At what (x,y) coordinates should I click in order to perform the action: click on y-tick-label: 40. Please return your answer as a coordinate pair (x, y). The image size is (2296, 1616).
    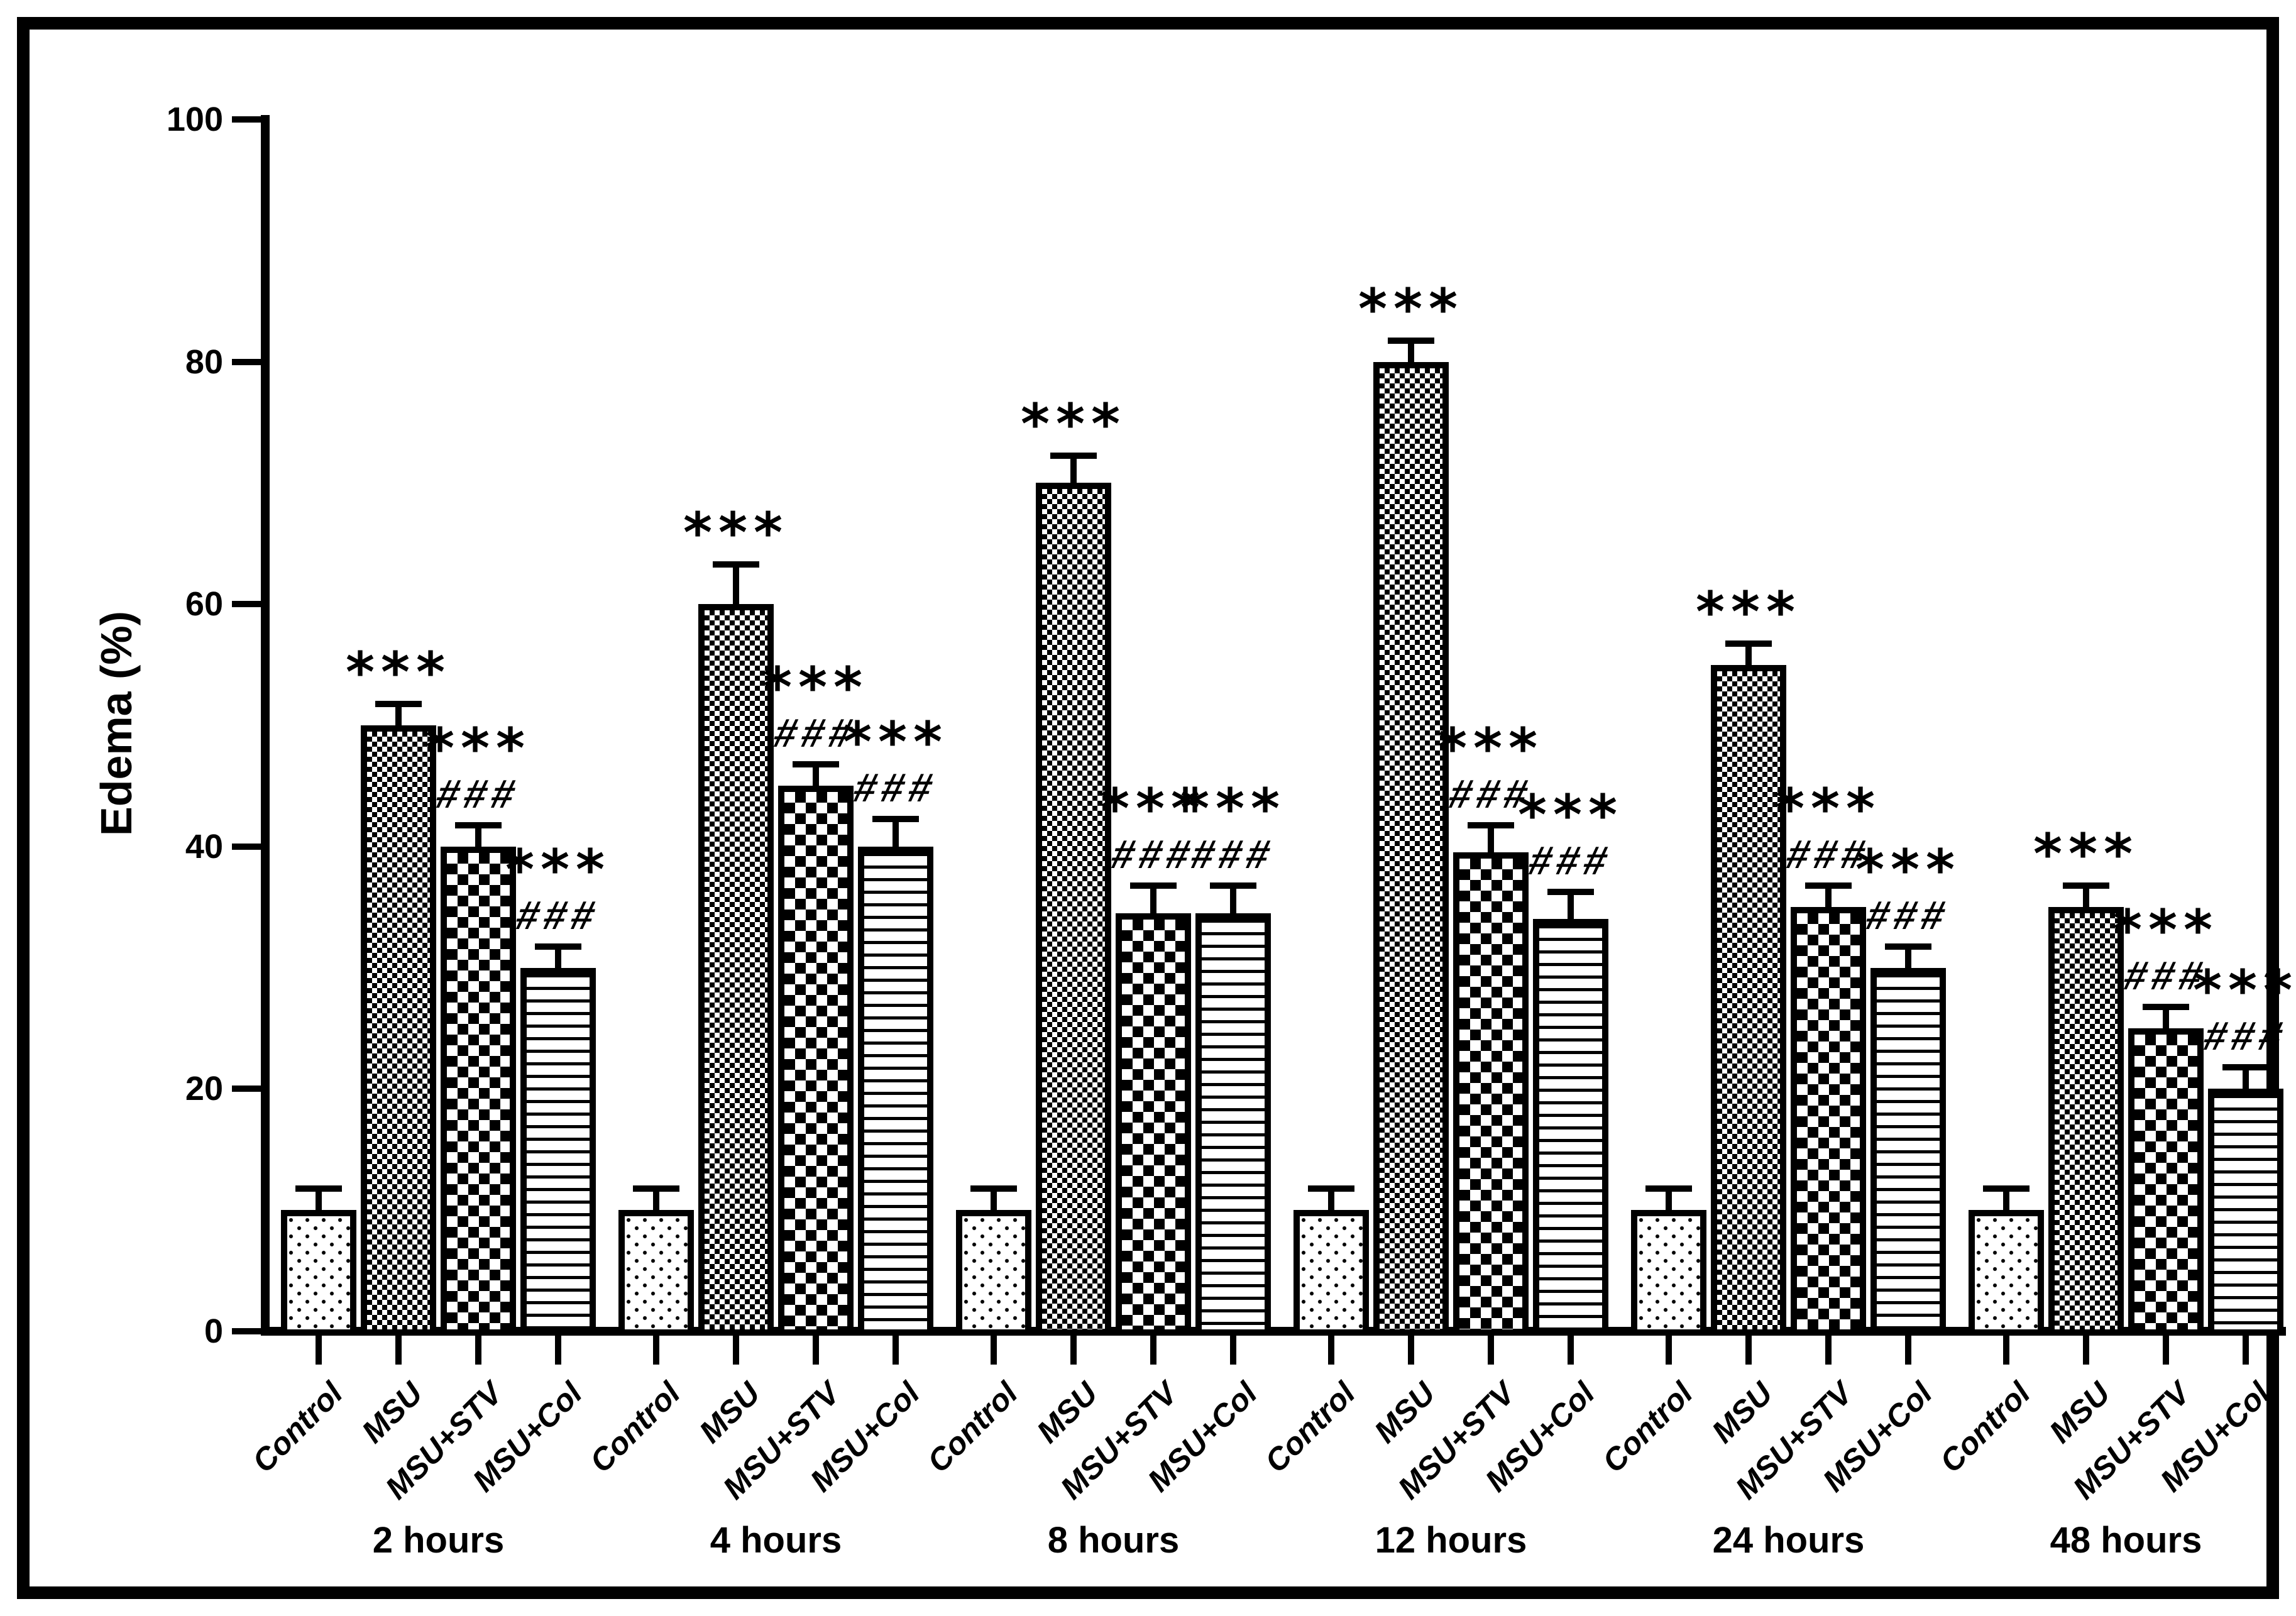
    Looking at the image, I should click on (204, 846).